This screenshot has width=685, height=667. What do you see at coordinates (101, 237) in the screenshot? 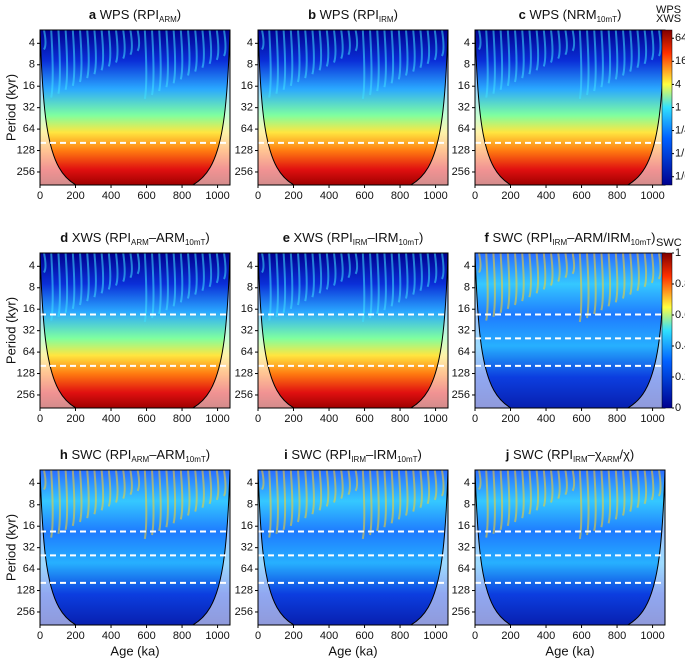
I see `title-text: XWS (RPI` at bounding box center [101, 237].